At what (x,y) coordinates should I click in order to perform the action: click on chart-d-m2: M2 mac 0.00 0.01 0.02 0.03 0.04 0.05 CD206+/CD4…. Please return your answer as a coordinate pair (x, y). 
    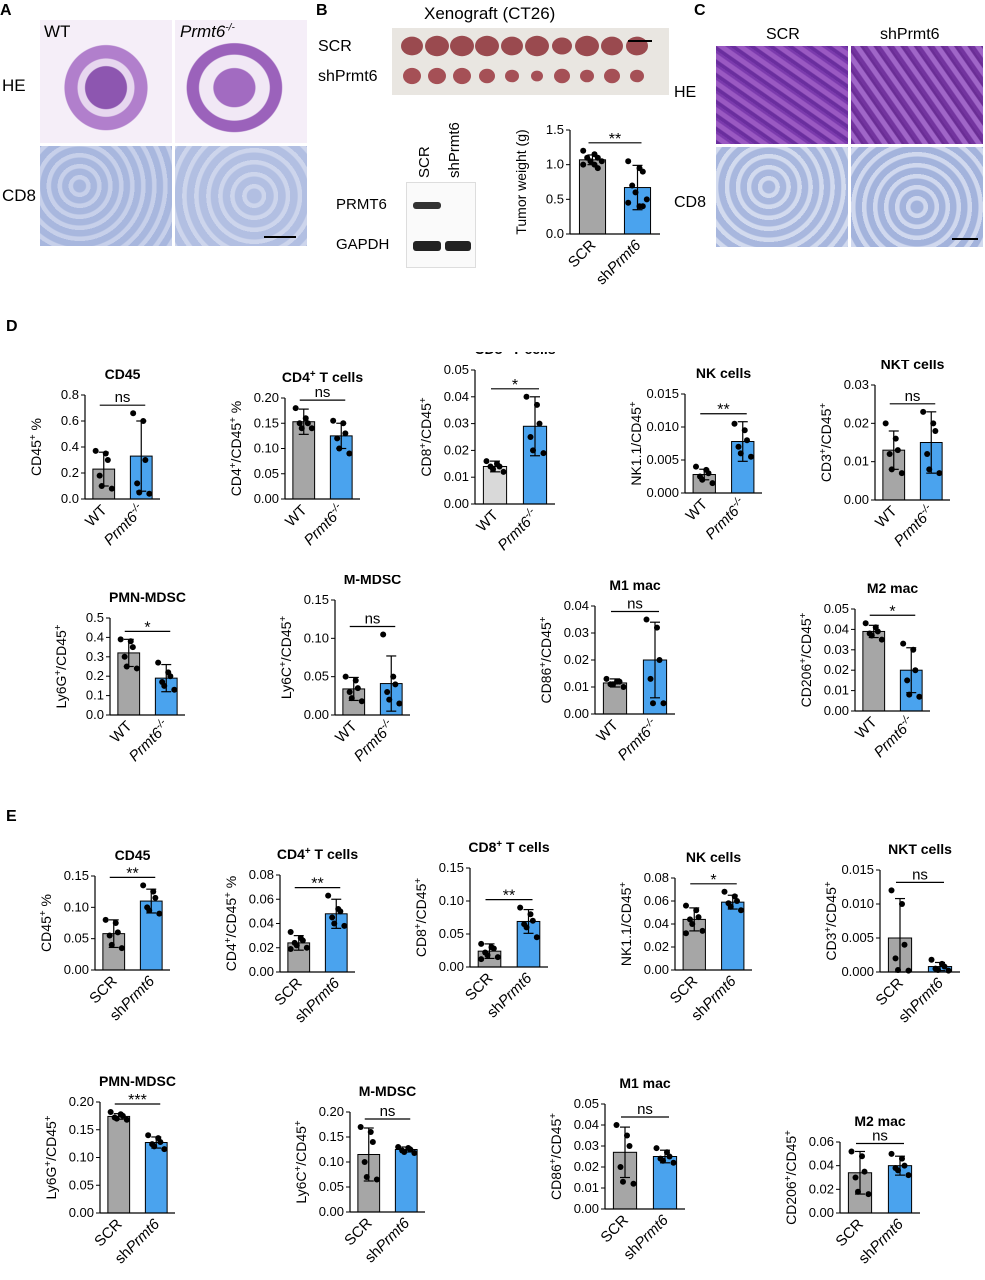
    Looking at the image, I should click on (864, 672).